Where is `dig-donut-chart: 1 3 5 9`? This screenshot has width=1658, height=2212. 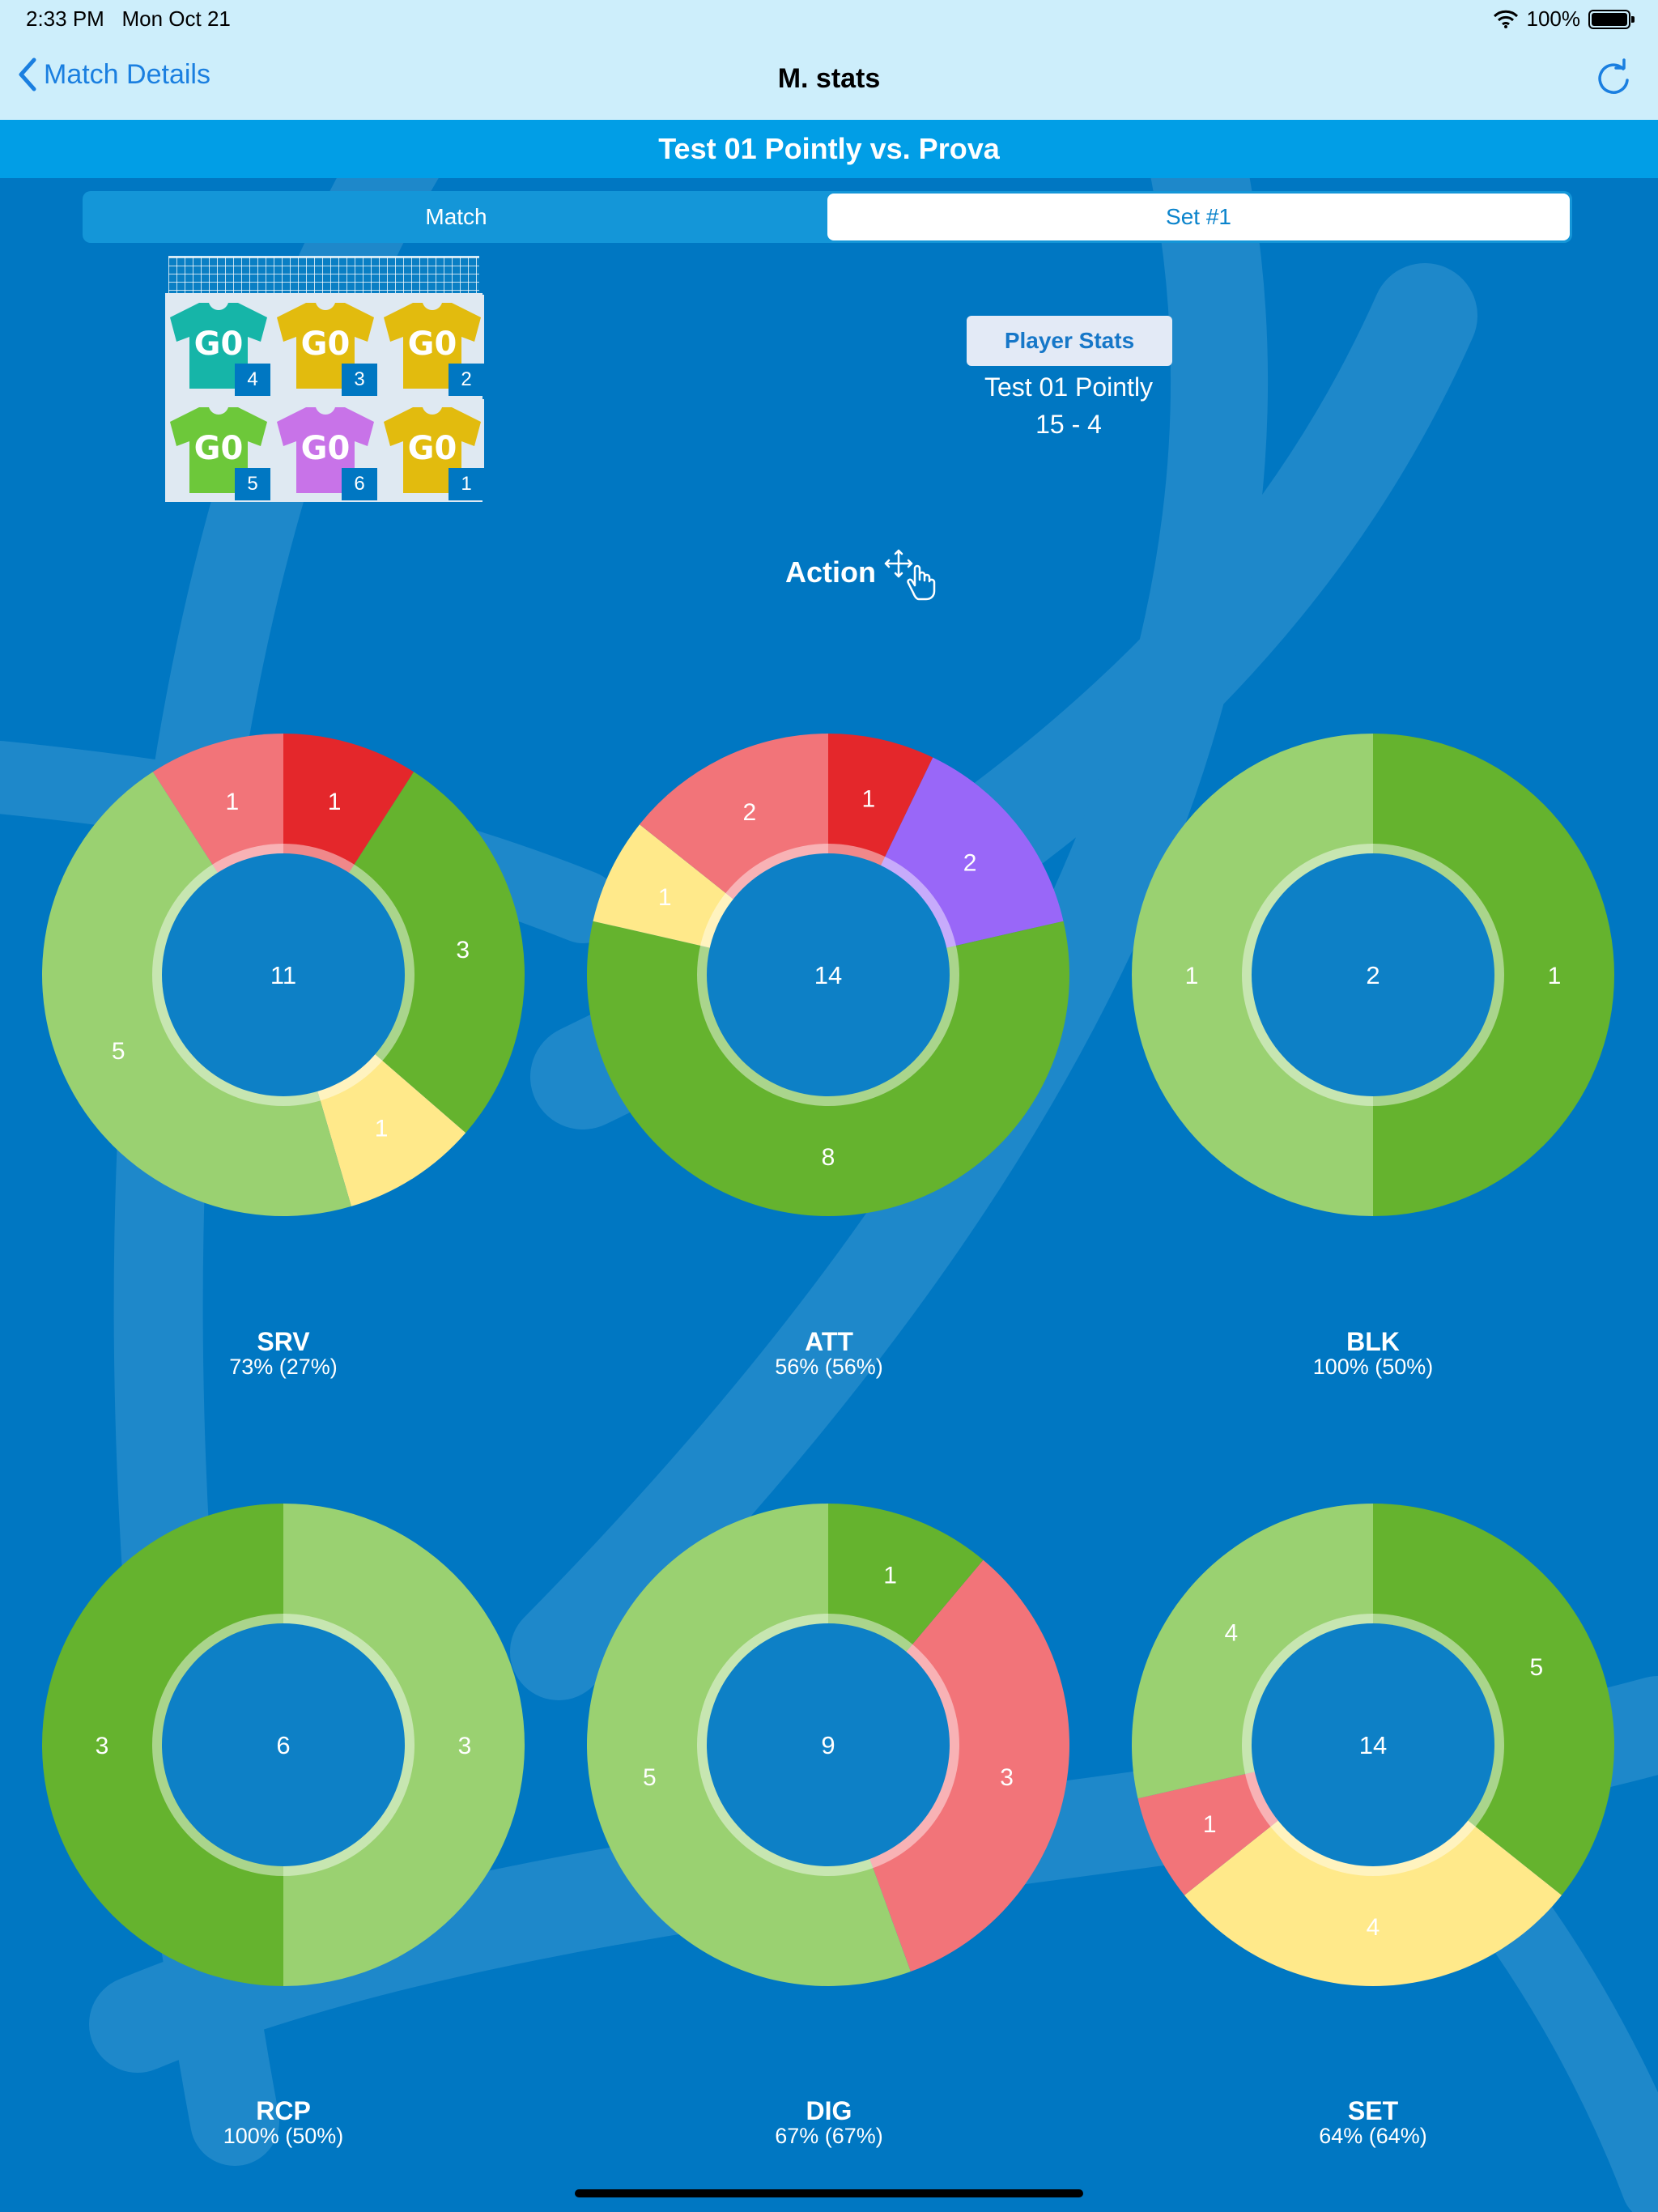 dig-donut-chart: 1 3 5 9 is located at coordinates (828, 1745).